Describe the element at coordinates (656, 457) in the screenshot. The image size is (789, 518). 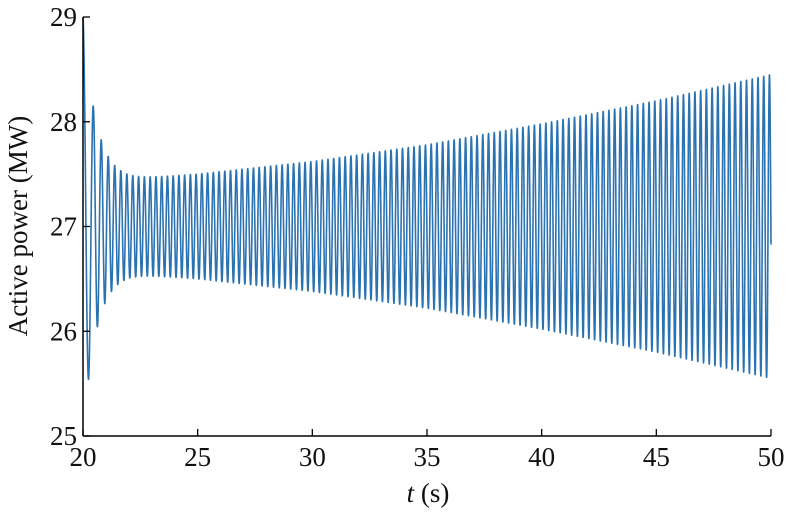
I see `x-tick-label: 45` at that location.